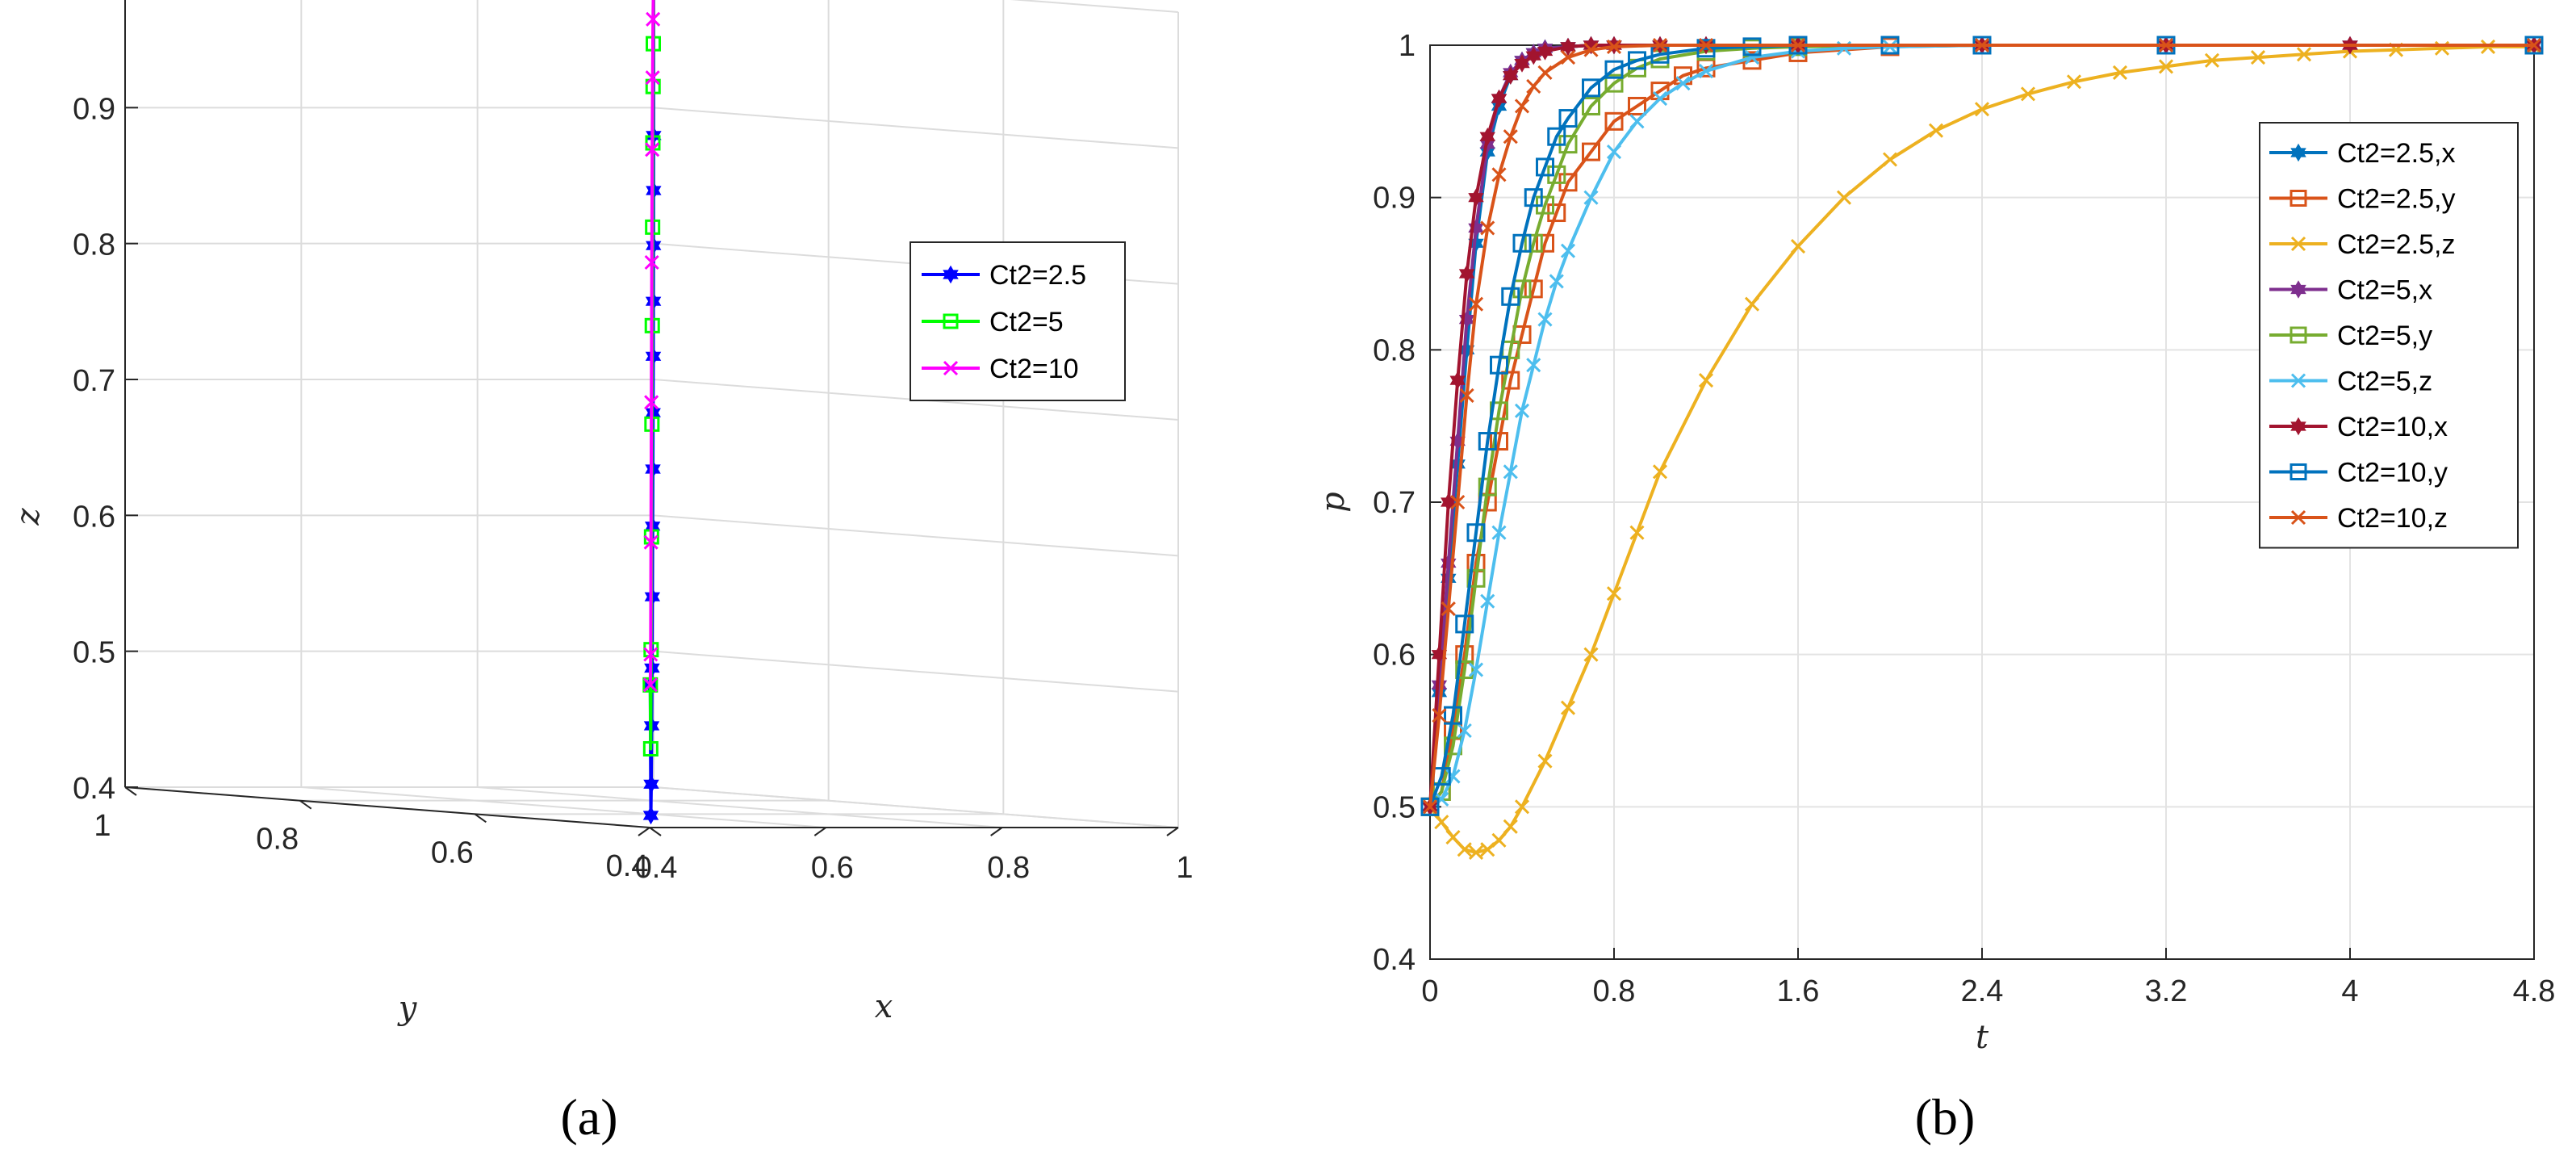 This screenshot has height=1165, width=2576. Describe the element at coordinates (1394, 960) in the screenshot. I see `y-tick-label: 0.4` at that location.